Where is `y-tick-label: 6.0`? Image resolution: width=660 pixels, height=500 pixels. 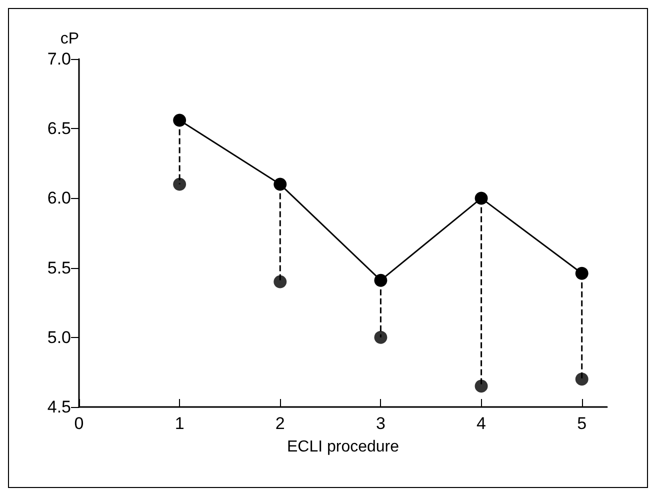 y-tick-label: 6.0 is located at coordinates (59, 198).